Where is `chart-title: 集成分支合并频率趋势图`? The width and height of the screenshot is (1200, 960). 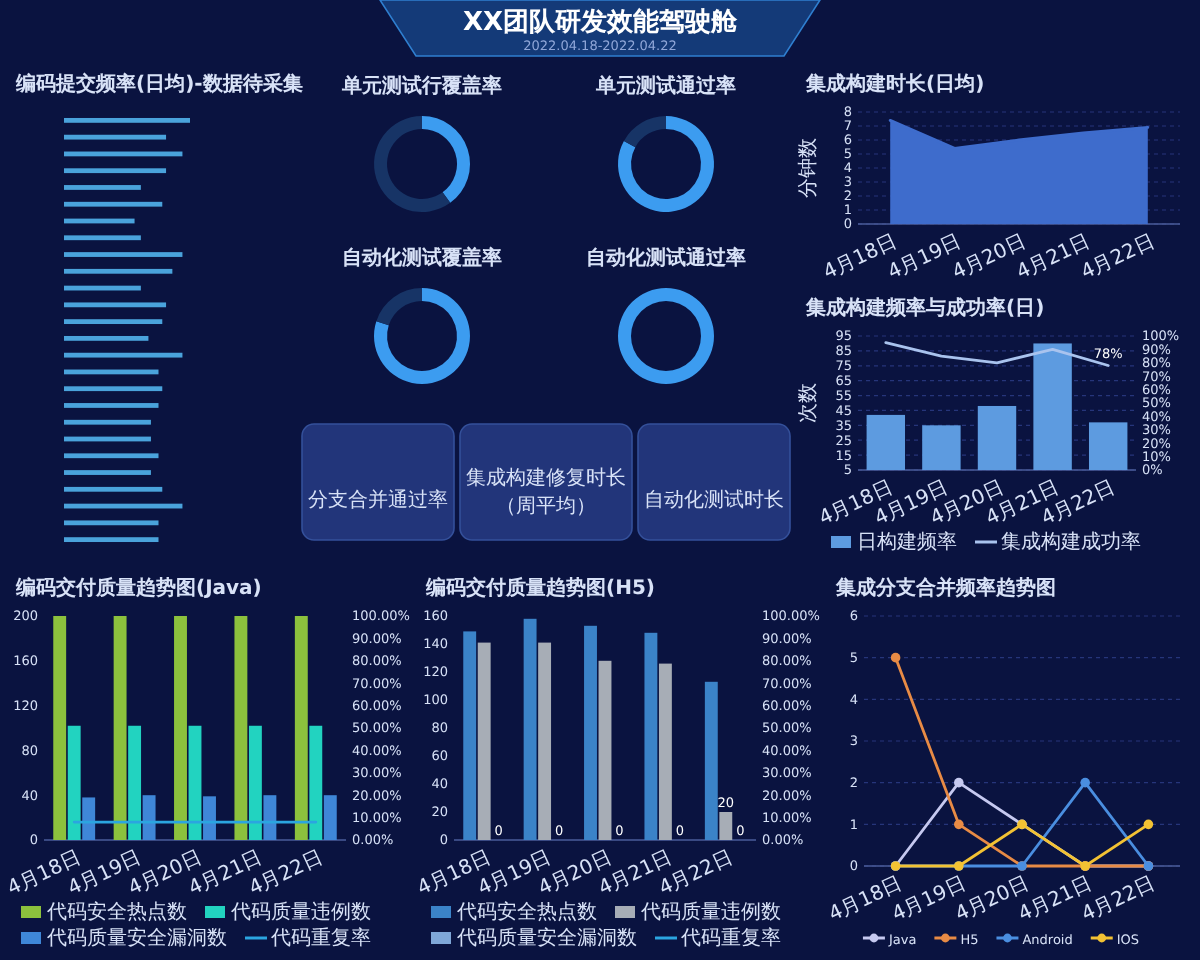
chart-title: 集成分支合并频率趋势图 is located at coordinates (945, 588).